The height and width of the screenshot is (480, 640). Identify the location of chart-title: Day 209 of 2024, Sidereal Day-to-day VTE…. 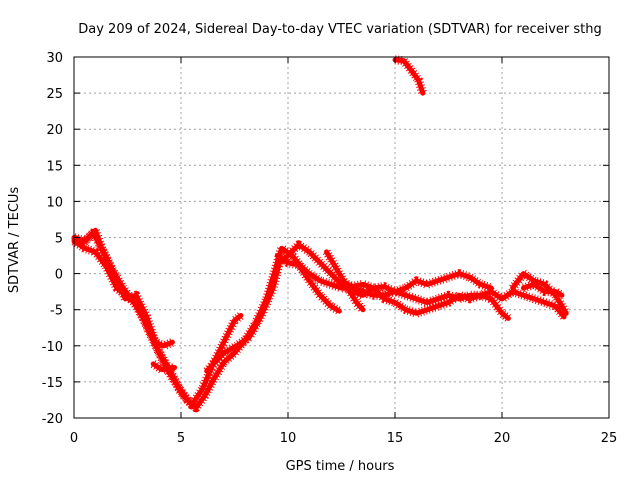
(340, 29).